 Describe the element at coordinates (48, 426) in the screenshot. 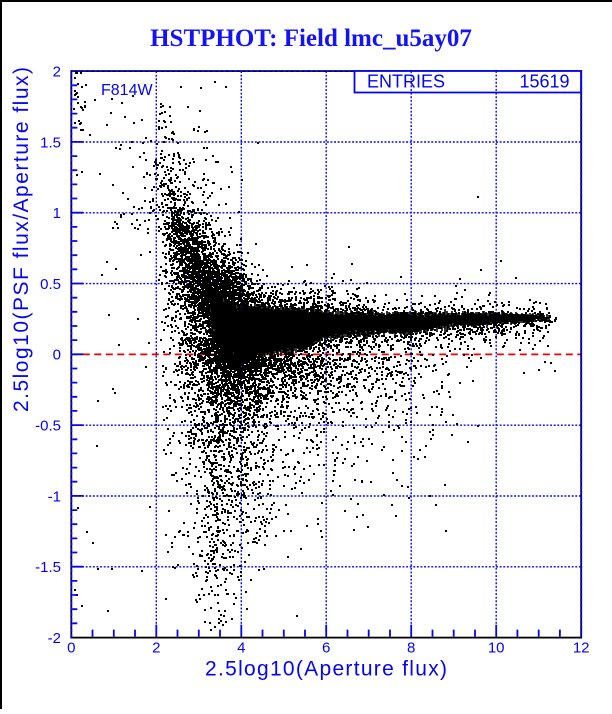

I see `svg-text: -0.5` at that location.